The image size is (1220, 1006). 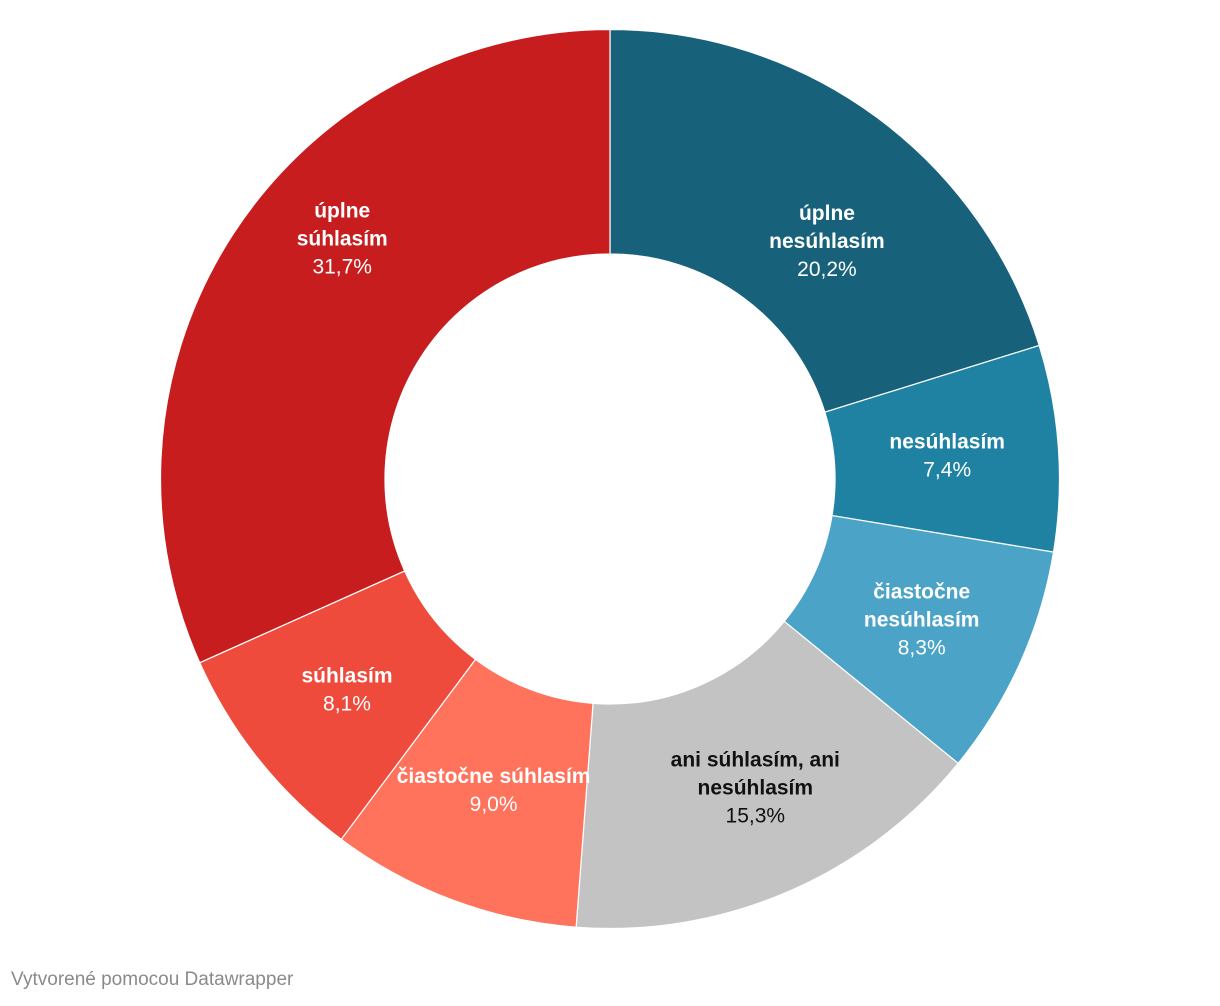 What do you see at coordinates (347, 704) in the screenshot?
I see `slice-value-text: 8,1%` at bounding box center [347, 704].